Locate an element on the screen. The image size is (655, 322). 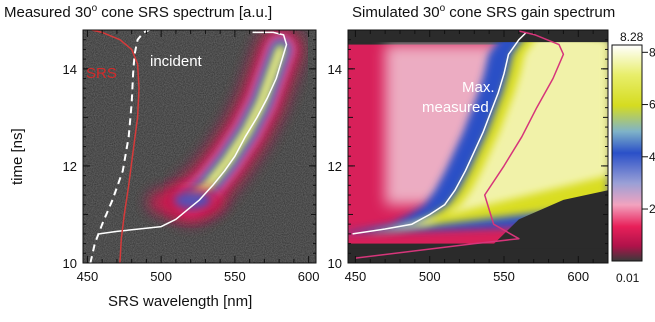
incident-annotation: incident is located at coordinates (176, 61).